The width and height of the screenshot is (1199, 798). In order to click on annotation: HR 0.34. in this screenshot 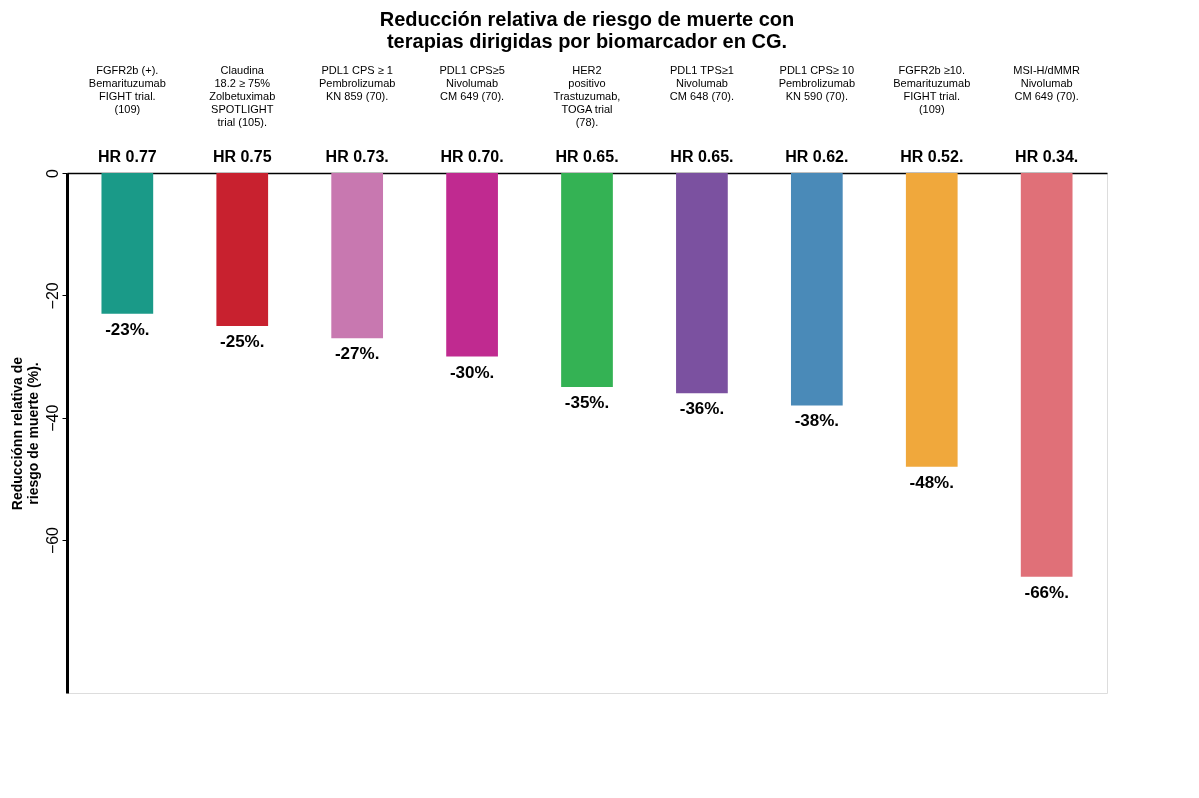, I will do `click(1047, 156)`.